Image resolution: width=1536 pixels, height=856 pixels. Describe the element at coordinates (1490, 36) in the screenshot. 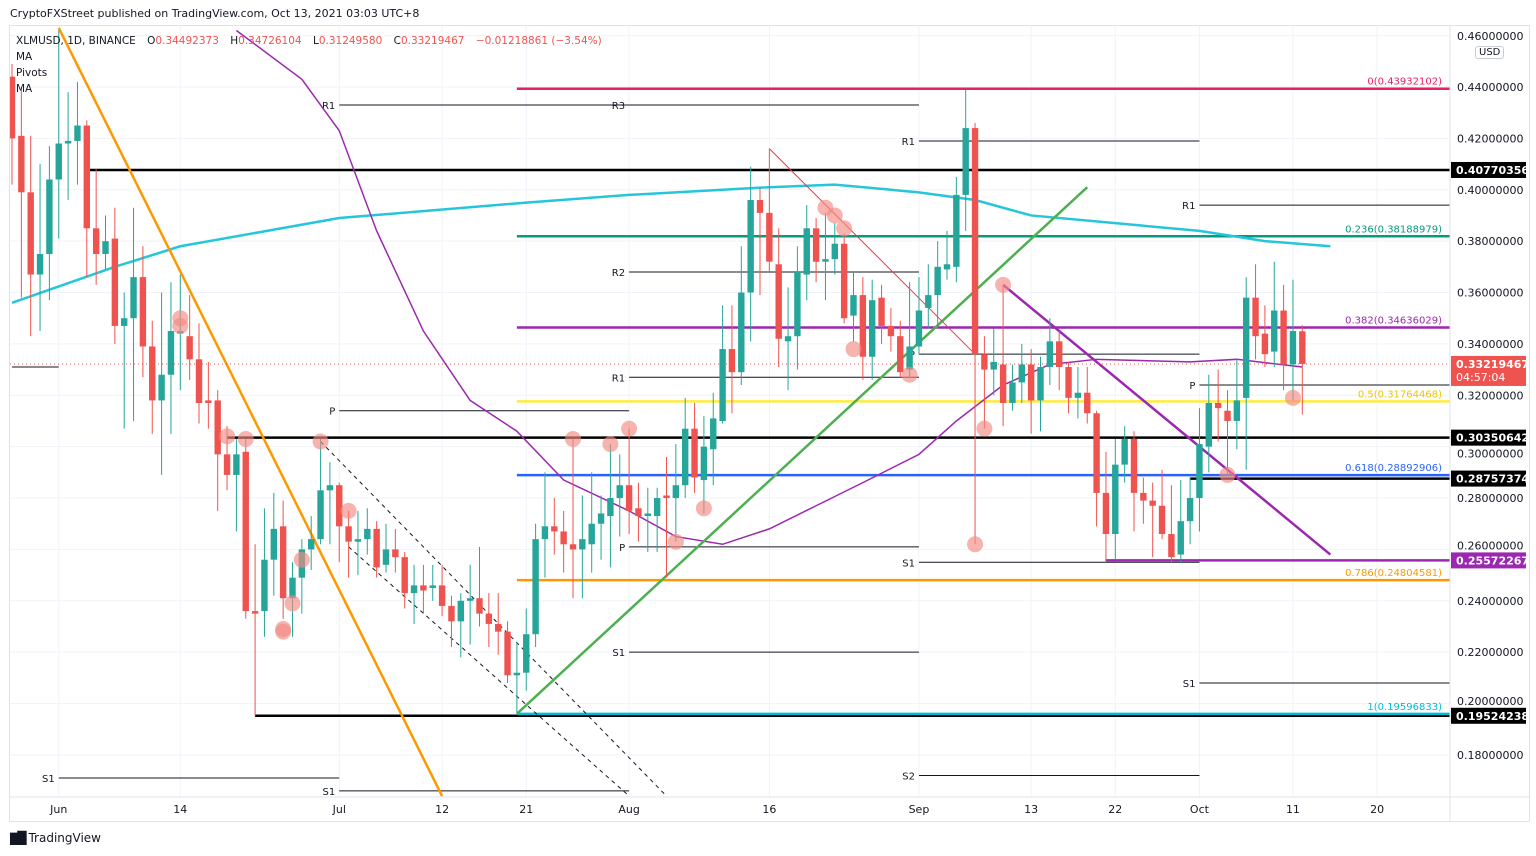

I see `y-tick-label: 0.46000000` at that location.